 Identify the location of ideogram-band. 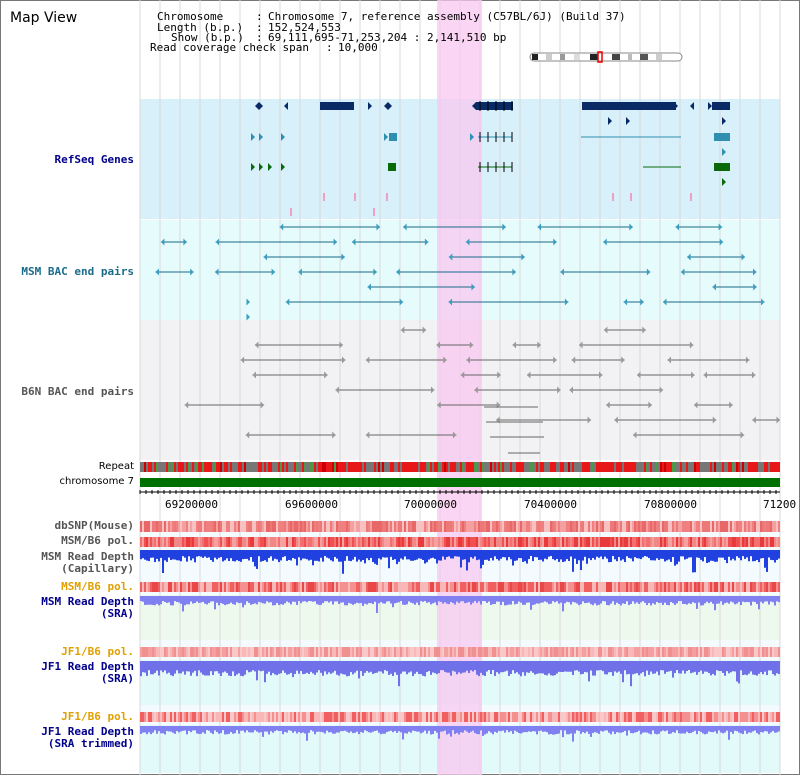
(594, 57).